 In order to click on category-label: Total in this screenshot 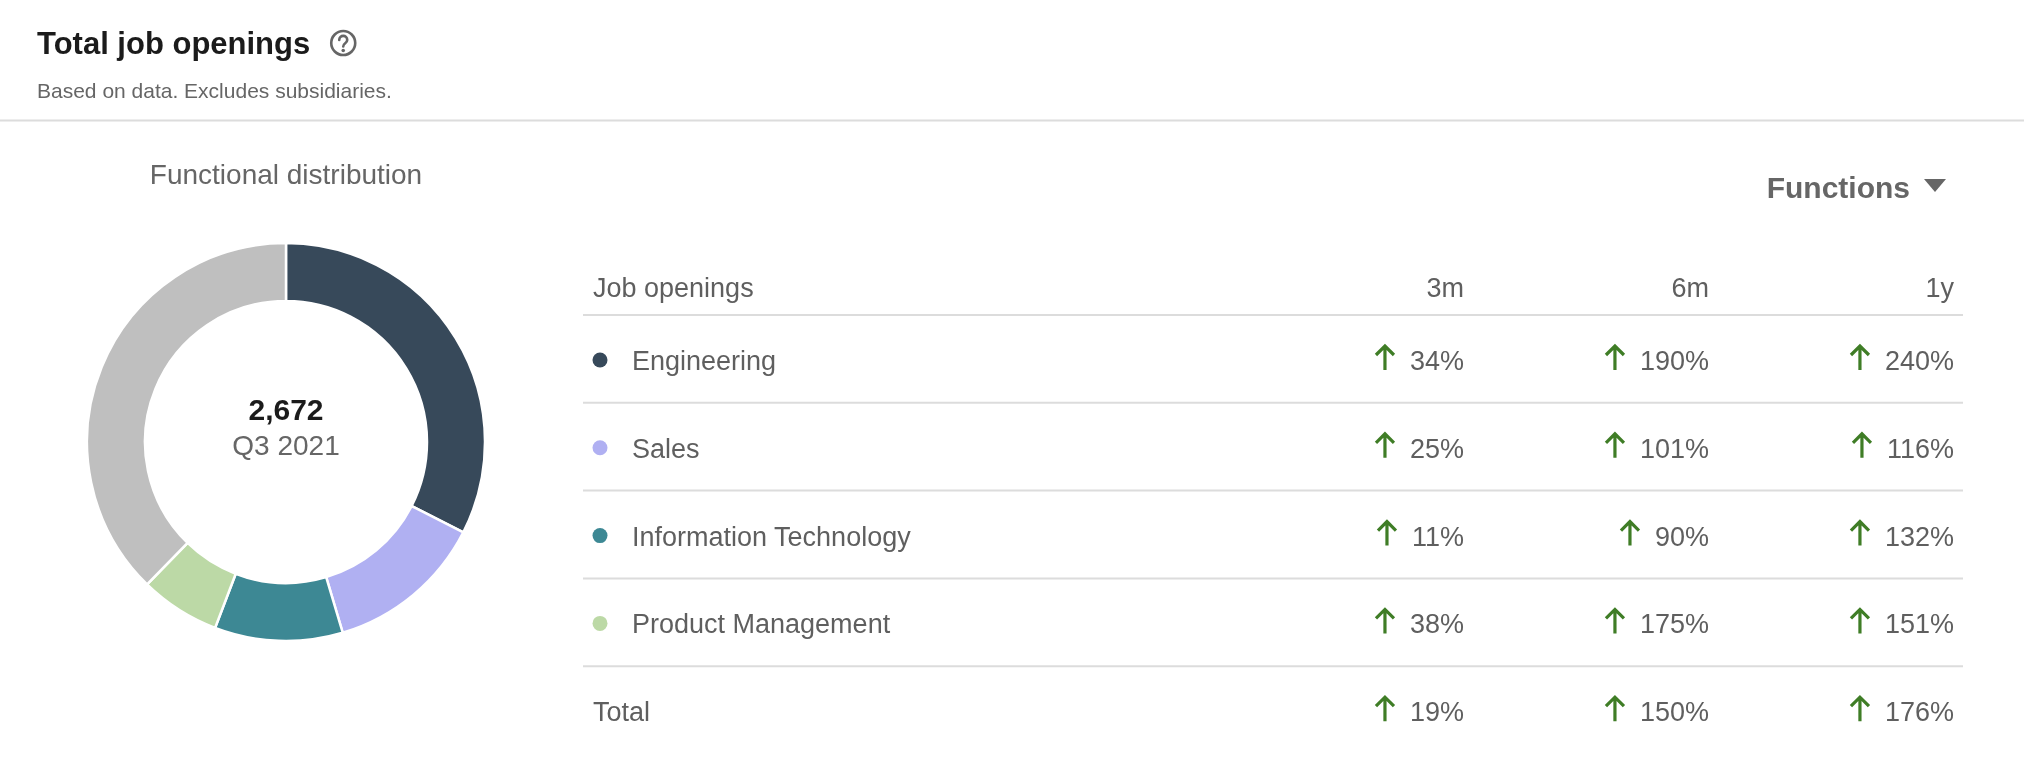, I will do `click(622, 712)`.